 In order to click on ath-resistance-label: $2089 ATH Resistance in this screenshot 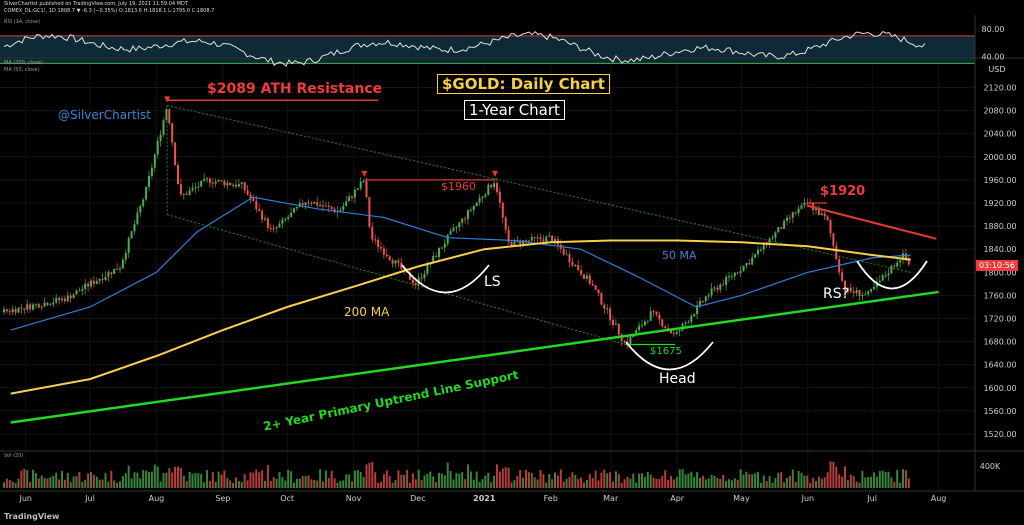, I will do `click(295, 89)`.